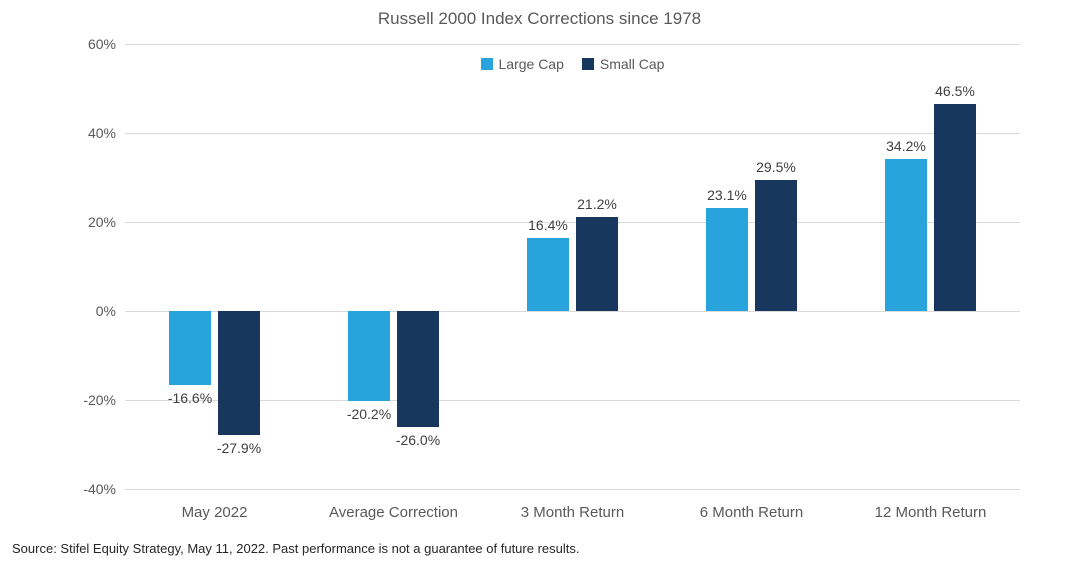 The width and height of the screenshot is (1079, 568). I want to click on y-axis-tick-label: -40%, so click(99, 489).